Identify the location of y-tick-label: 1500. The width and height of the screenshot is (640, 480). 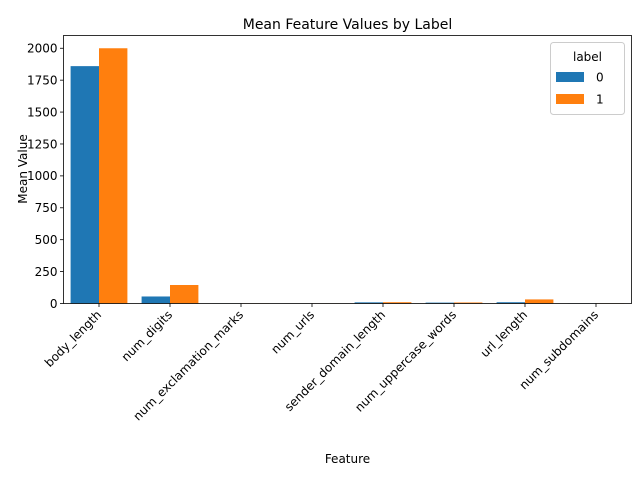
(42, 112).